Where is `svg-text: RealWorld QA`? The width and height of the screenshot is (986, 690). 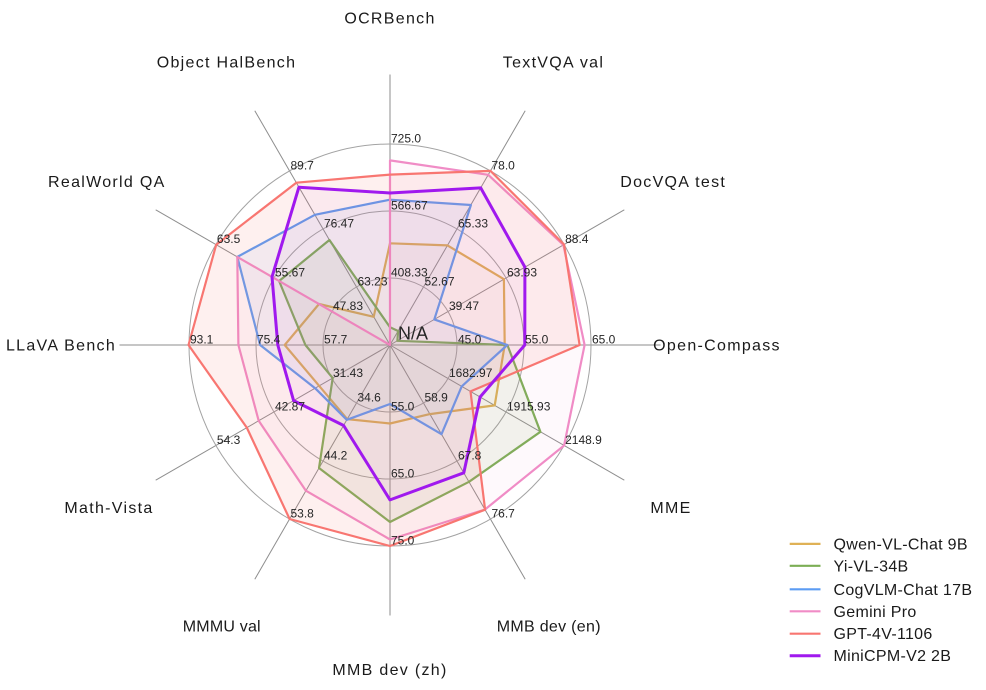 svg-text: RealWorld QA is located at coordinates (107, 182).